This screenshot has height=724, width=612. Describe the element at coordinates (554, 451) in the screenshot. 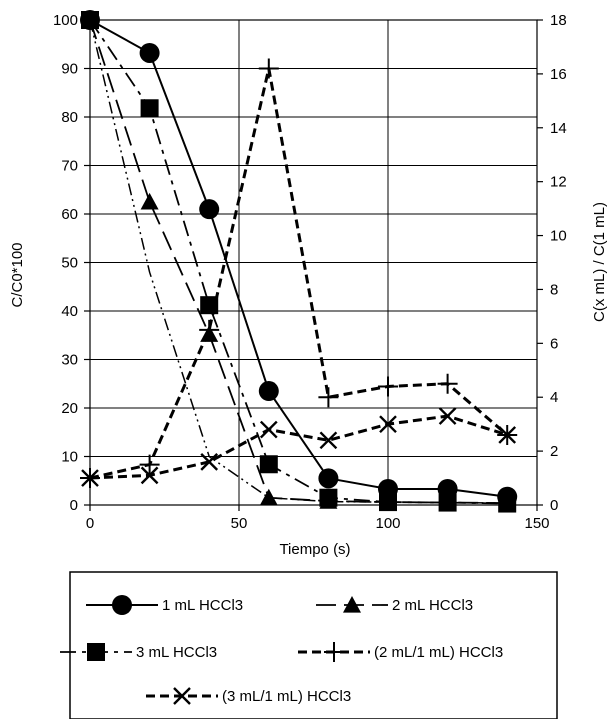

I see `y-tick-label-right: 2` at that location.